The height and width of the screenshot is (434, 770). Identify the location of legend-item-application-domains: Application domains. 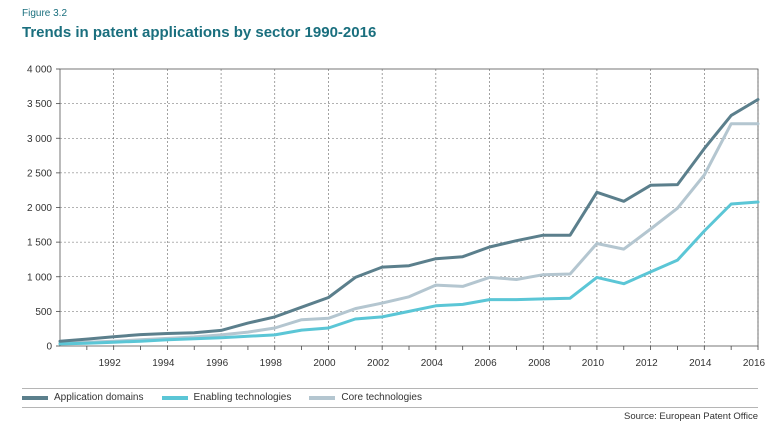
(83, 397).